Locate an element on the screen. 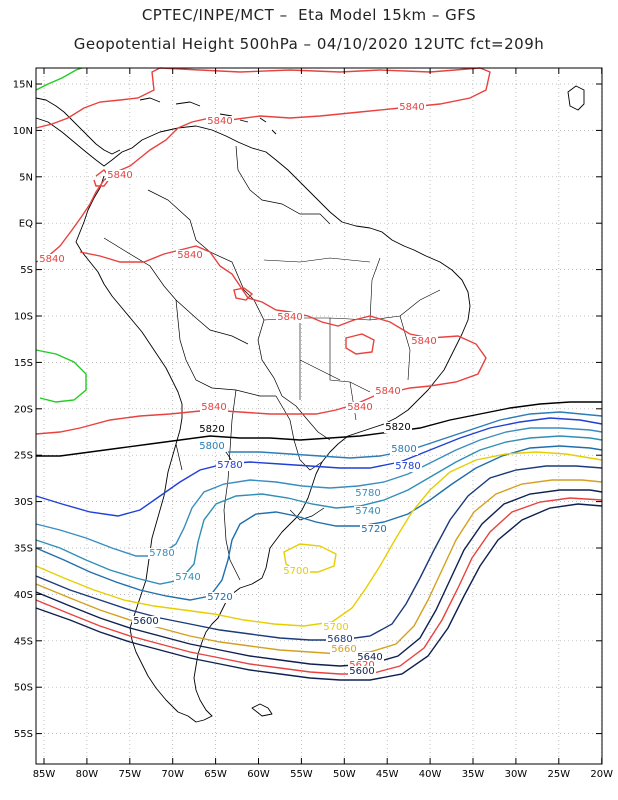  lat-label: 50S is located at coordinates (23, 688).